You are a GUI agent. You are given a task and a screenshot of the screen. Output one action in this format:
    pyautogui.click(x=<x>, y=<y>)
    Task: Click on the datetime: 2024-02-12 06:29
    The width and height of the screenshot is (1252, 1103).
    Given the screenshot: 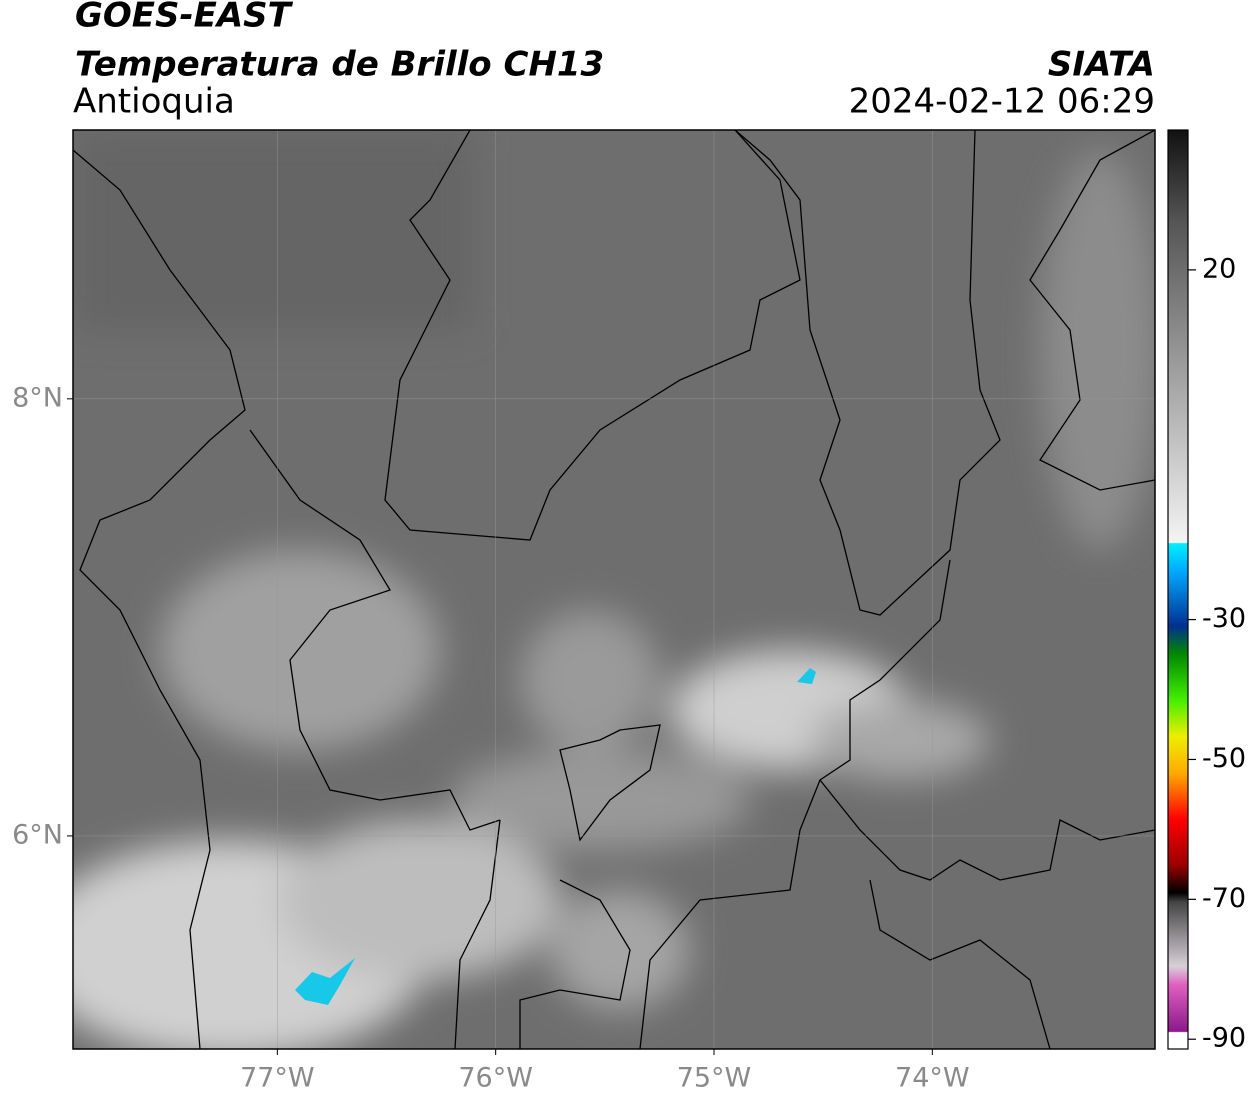 What is the action you would take?
    pyautogui.click(x=1002, y=102)
    